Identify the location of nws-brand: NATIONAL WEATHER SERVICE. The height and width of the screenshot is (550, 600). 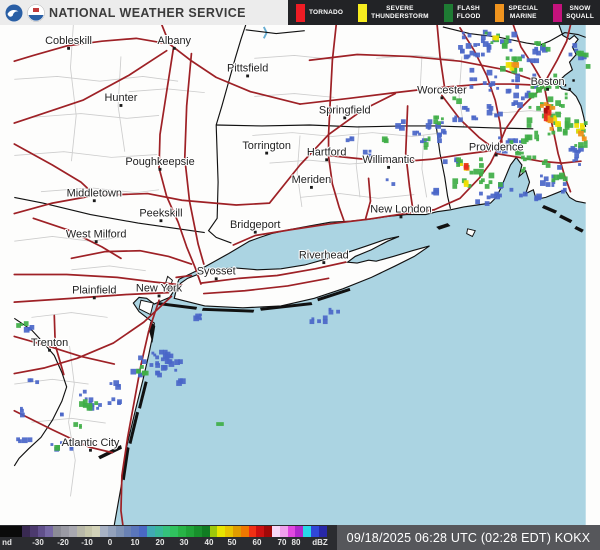
(144, 12).